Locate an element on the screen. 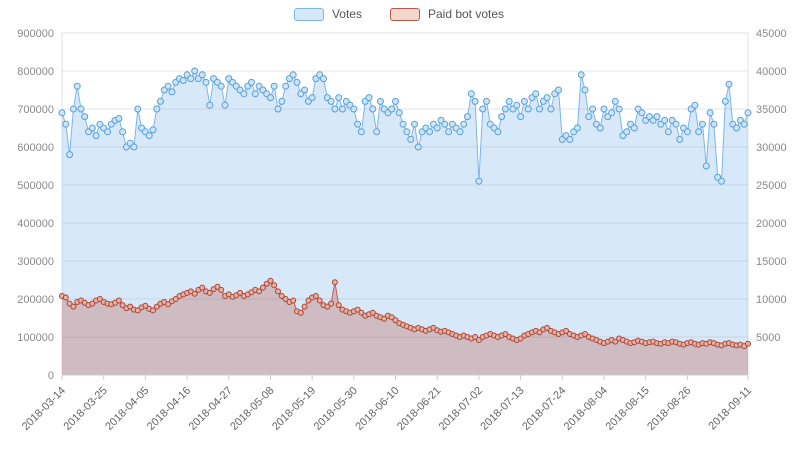 The image size is (798, 450). legend-item-votes: Votes is located at coordinates (327, 14).